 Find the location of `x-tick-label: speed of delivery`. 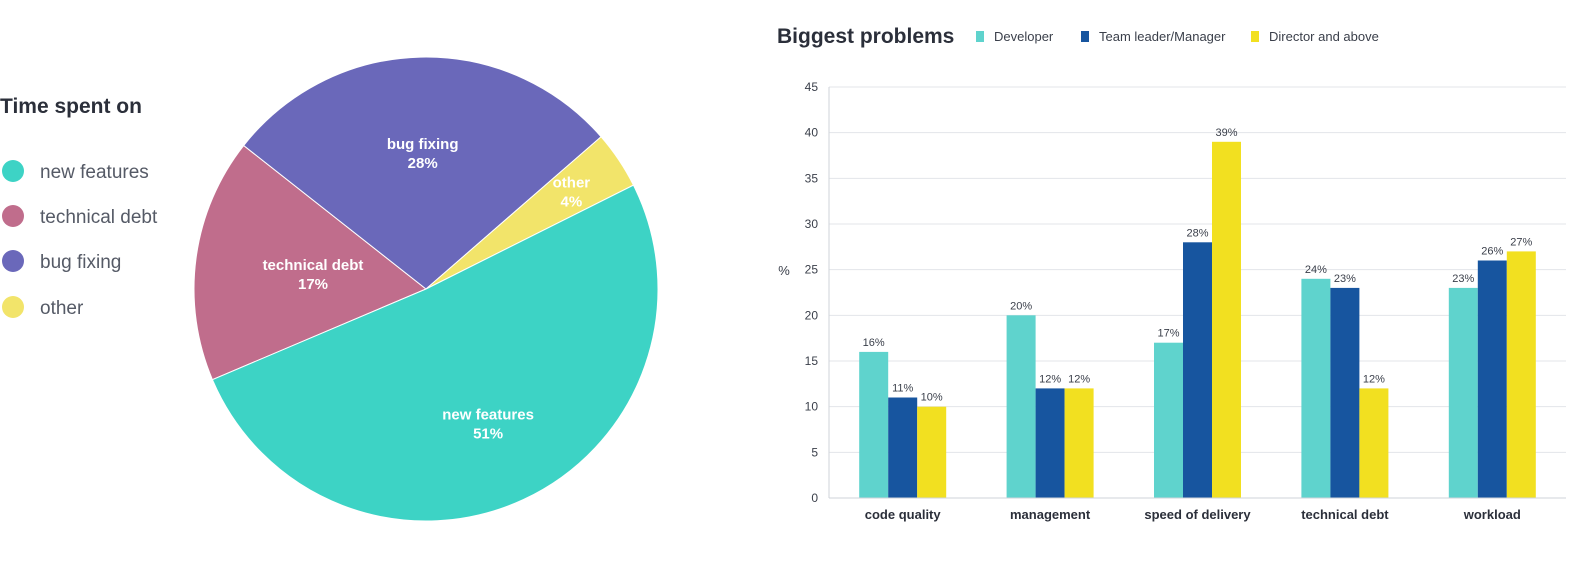

x-tick-label: speed of delivery is located at coordinates (1197, 514).